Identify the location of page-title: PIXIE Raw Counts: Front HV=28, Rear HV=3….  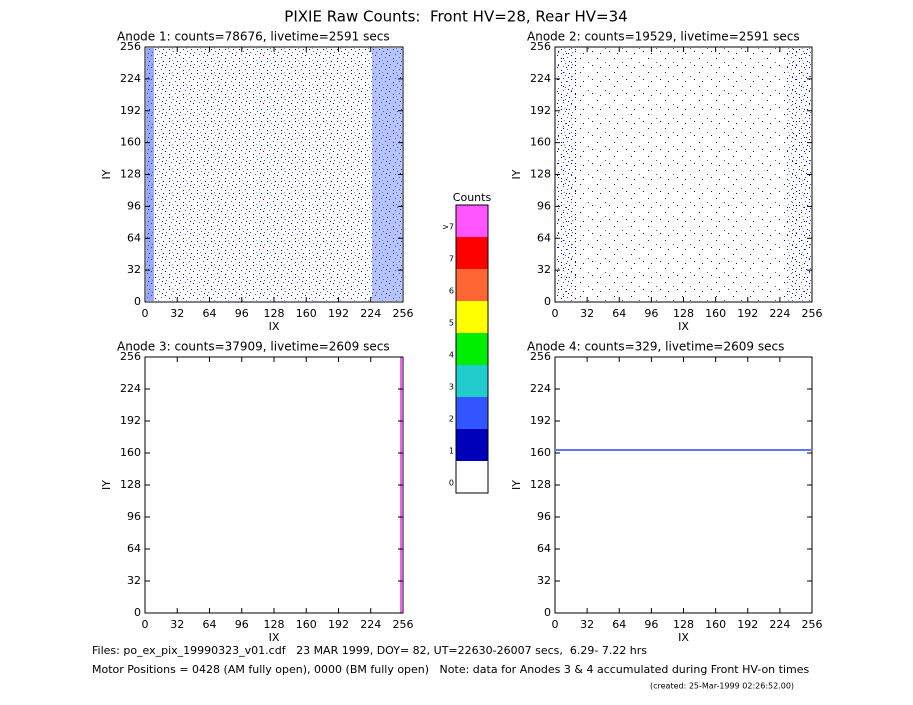
(455, 17).